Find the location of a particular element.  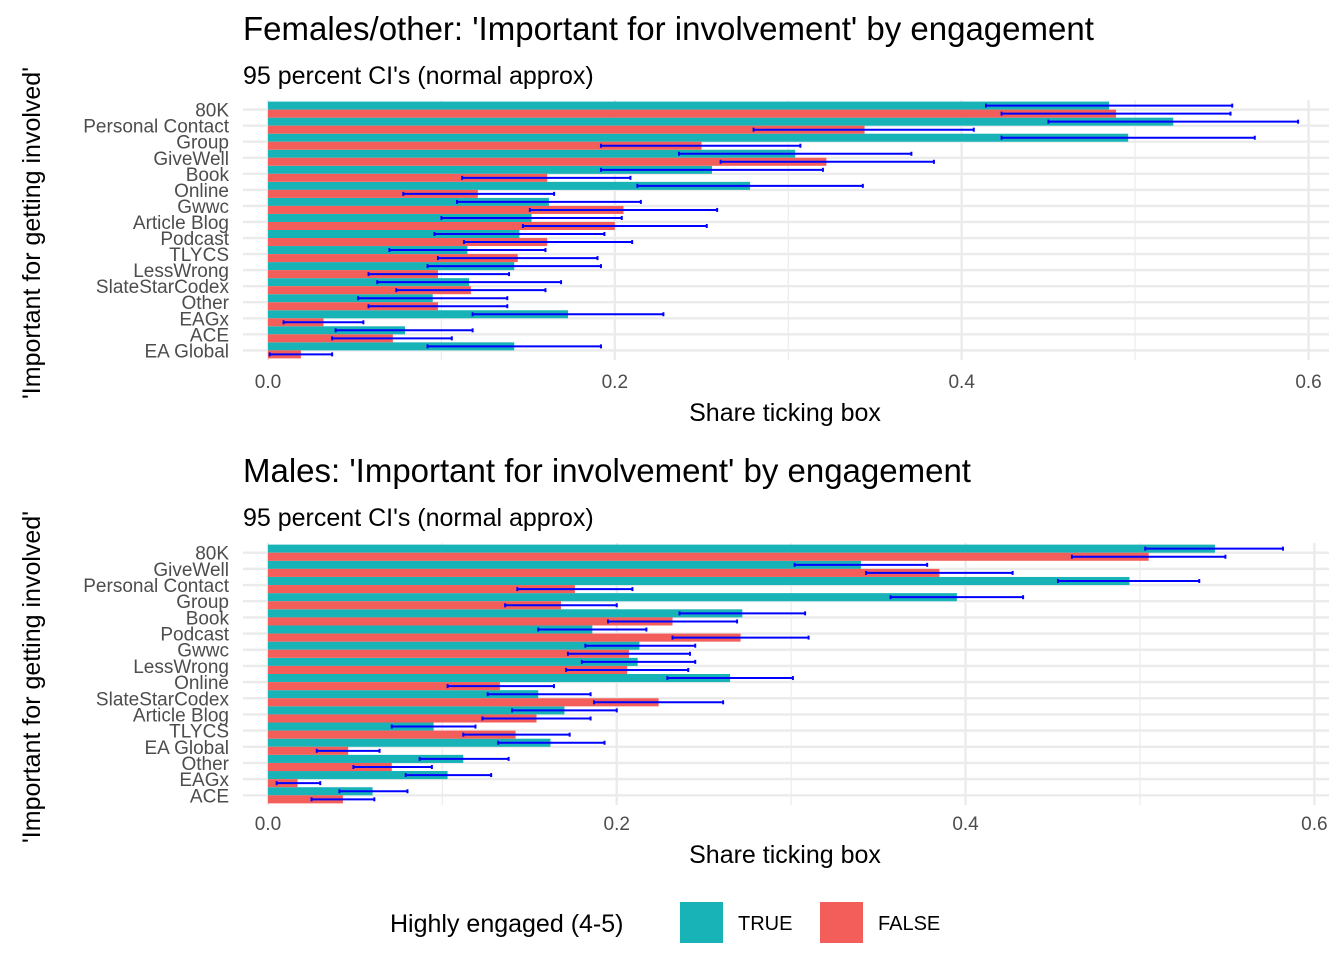

category-label: Online is located at coordinates (201, 683).